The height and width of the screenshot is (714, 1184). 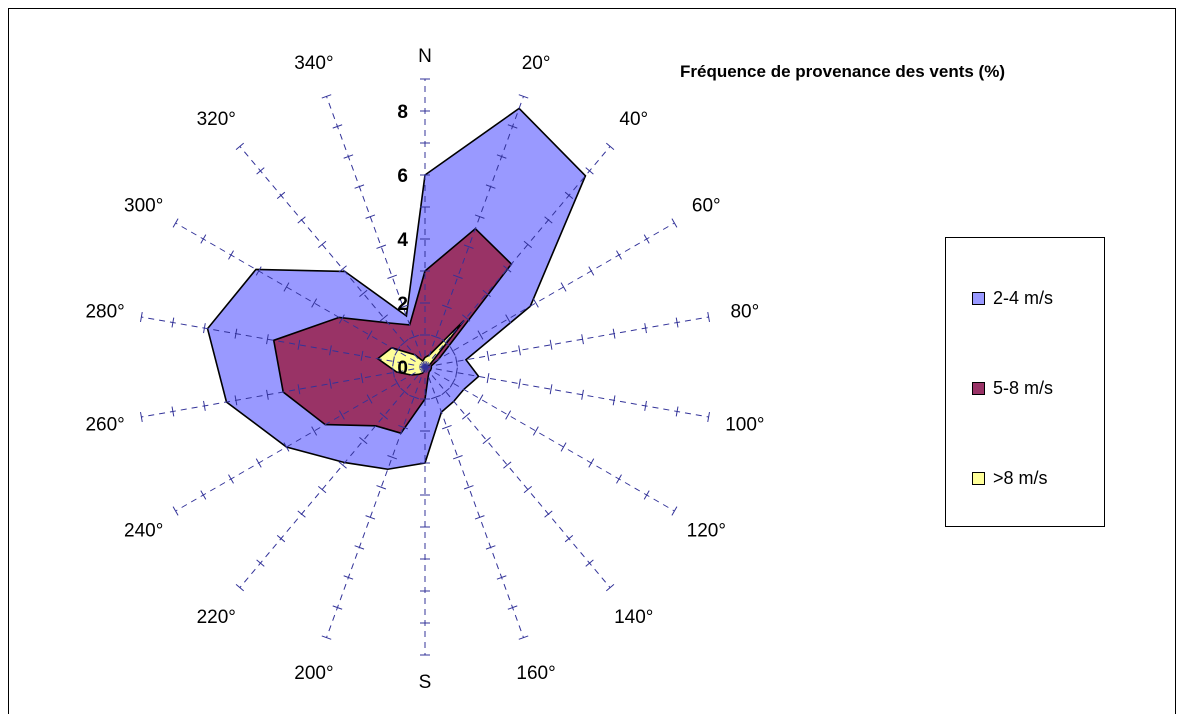 What do you see at coordinates (1010, 478) in the screenshot?
I see `legend-item-gt8: >8 m/s` at bounding box center [1010, 478].